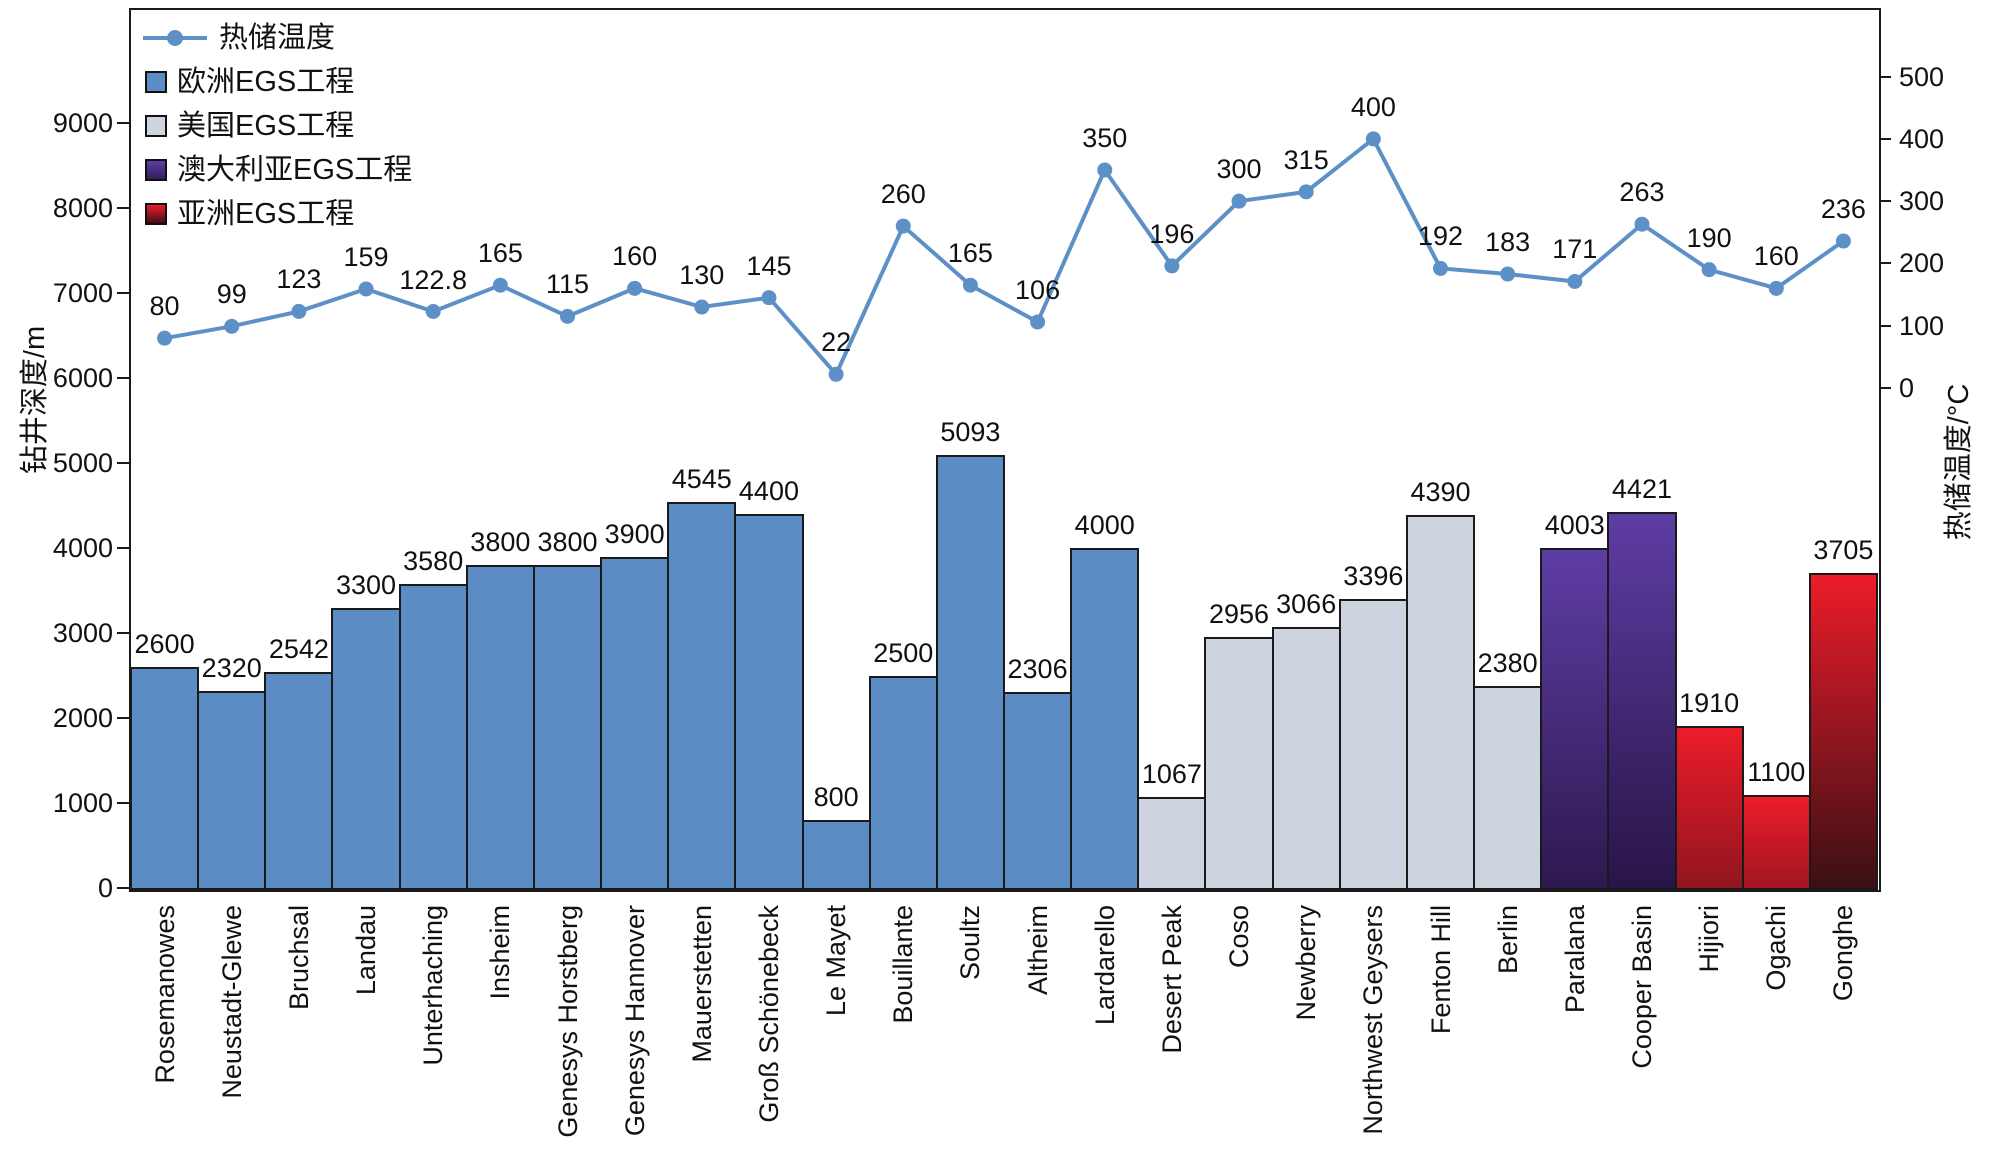  Describe the element at coordinates (1373, 106) in the screenshot. I see `line-value-label: 400` at that location.